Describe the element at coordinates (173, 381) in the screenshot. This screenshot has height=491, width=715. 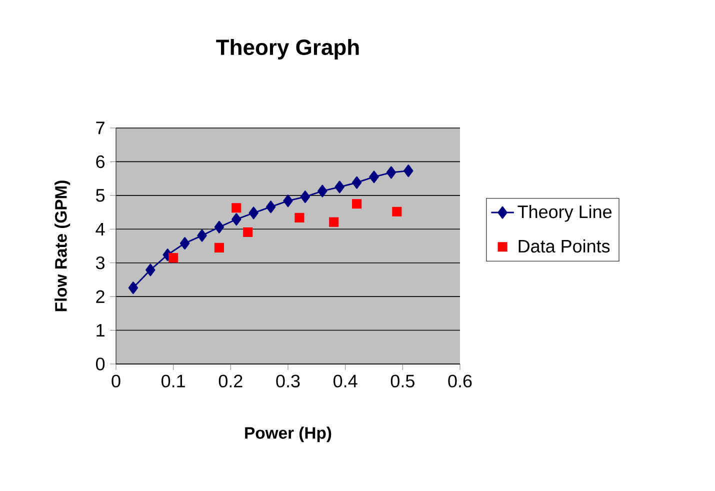
I see `x-tick-label: 0.1` at that location.